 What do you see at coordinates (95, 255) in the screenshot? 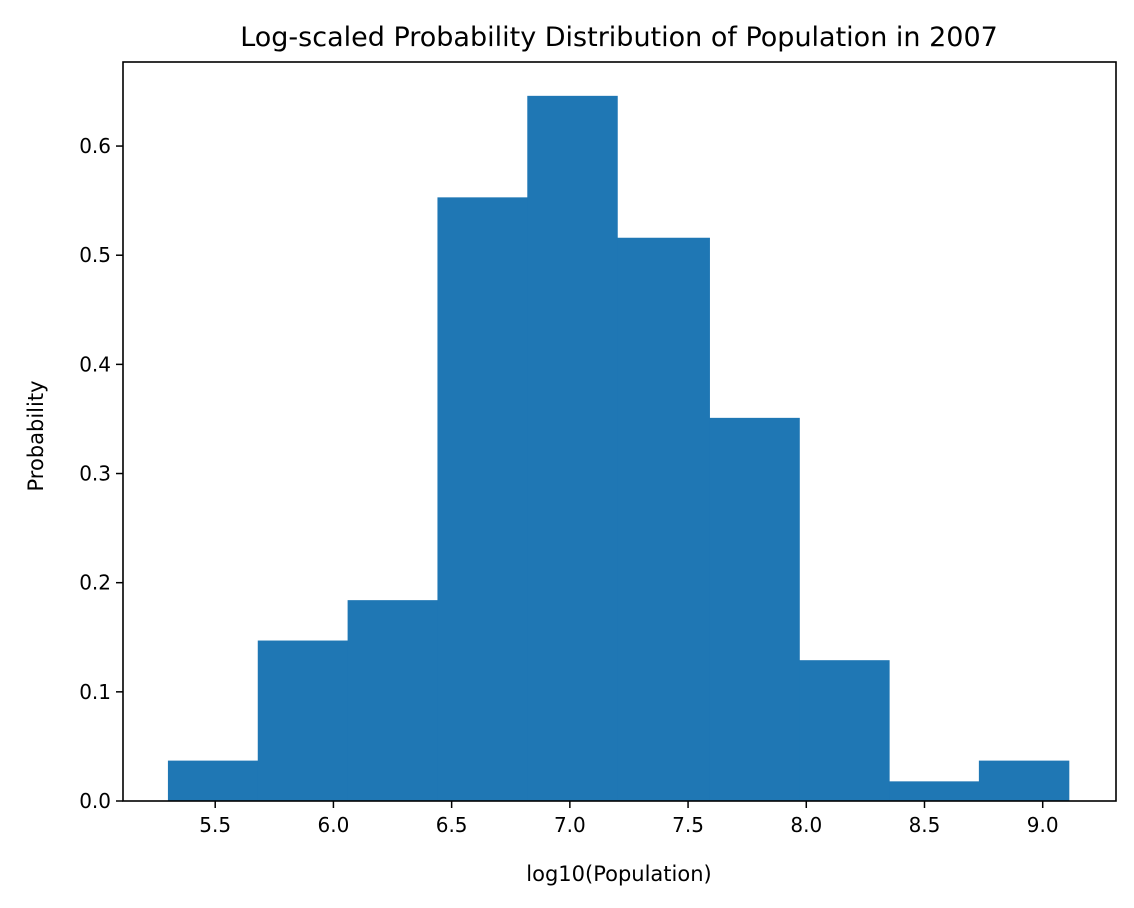
I see `y-tick-label: 0.5` at bounding box center [95, 255].